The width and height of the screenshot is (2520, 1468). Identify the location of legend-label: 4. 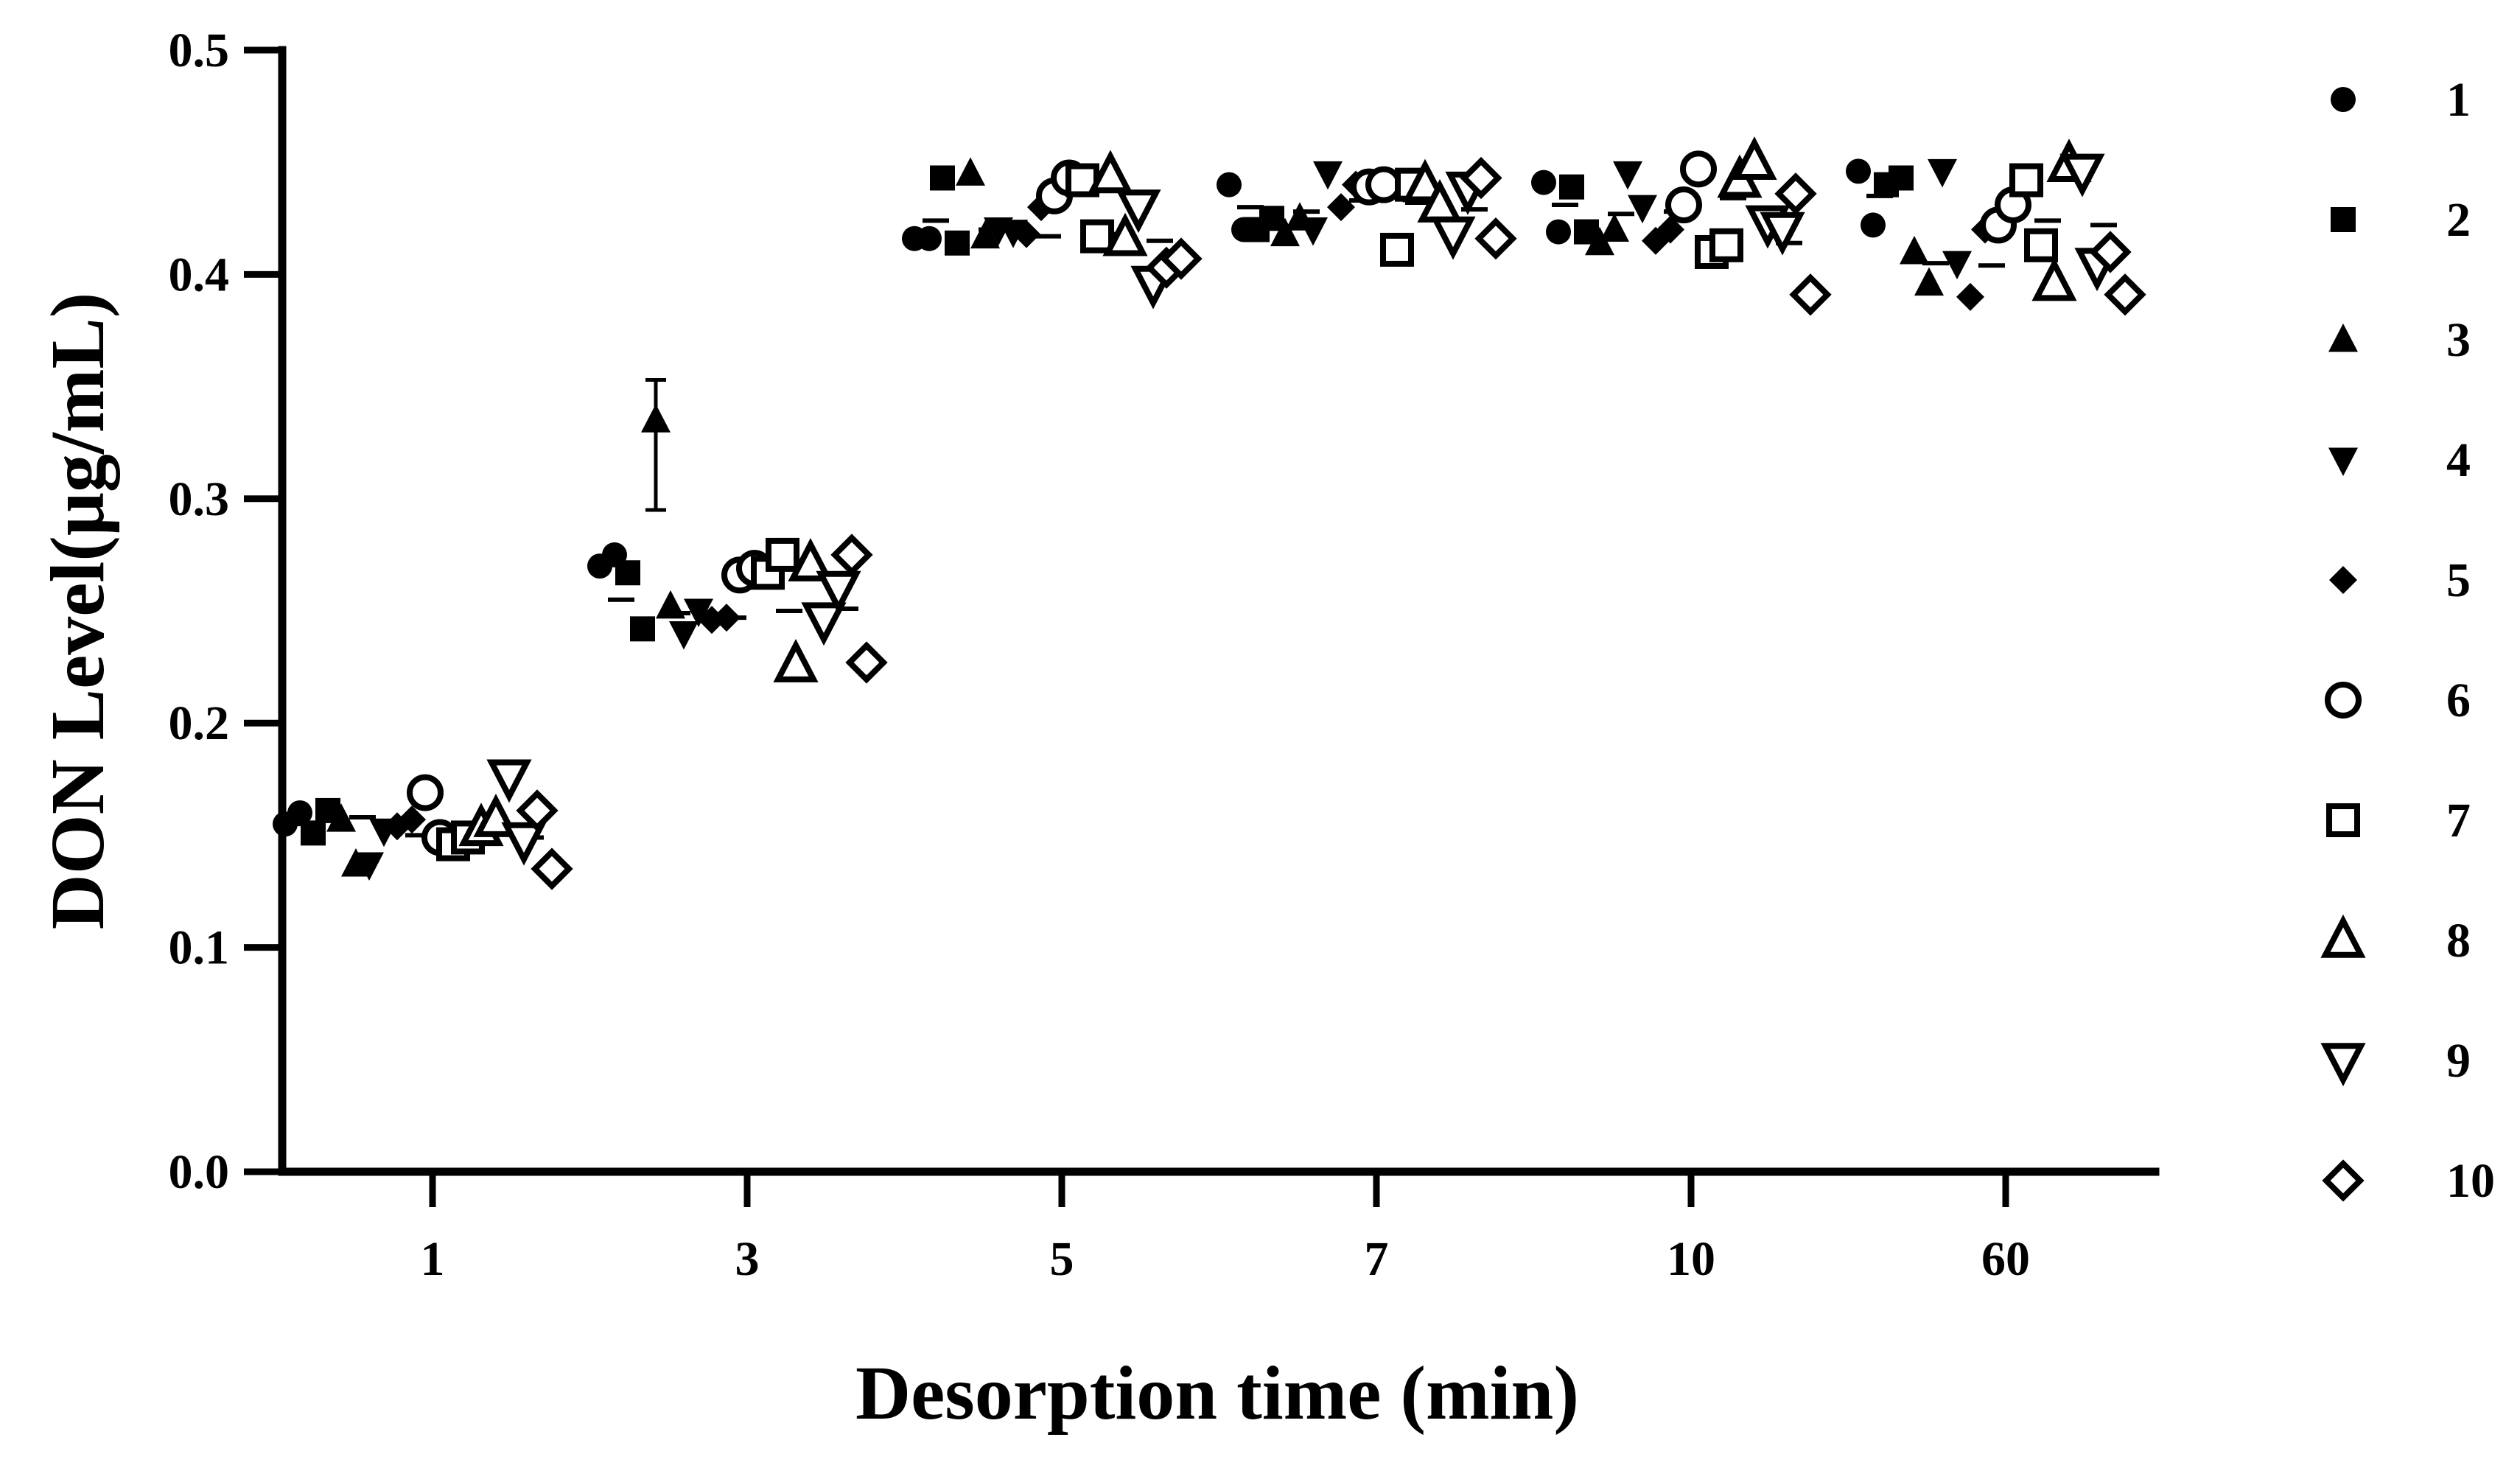
(2458, 460).